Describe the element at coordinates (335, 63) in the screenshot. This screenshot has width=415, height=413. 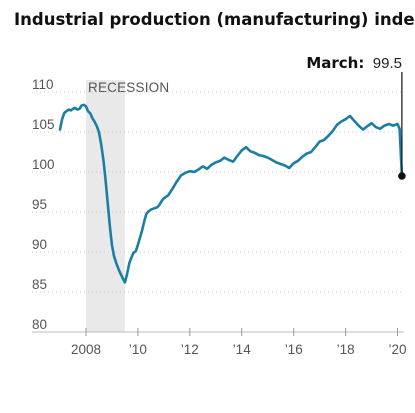
I see `callout-month: March:` at that location.